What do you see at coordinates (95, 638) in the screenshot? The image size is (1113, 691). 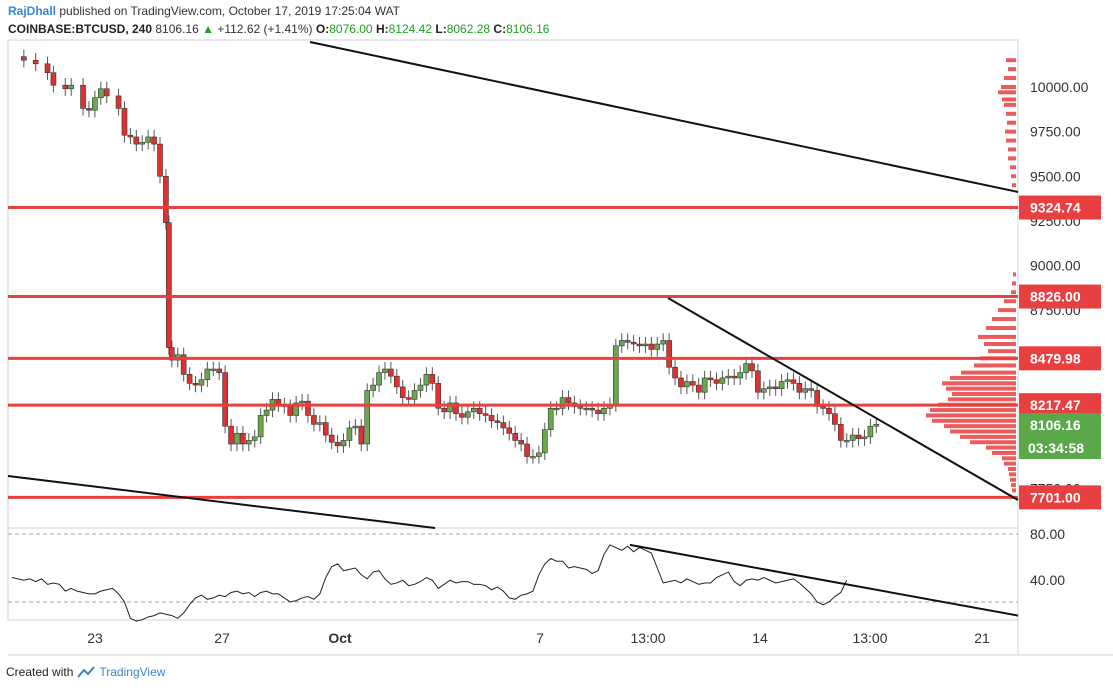 I see `time-tick-label: 23` at bounding box center [95, 638].